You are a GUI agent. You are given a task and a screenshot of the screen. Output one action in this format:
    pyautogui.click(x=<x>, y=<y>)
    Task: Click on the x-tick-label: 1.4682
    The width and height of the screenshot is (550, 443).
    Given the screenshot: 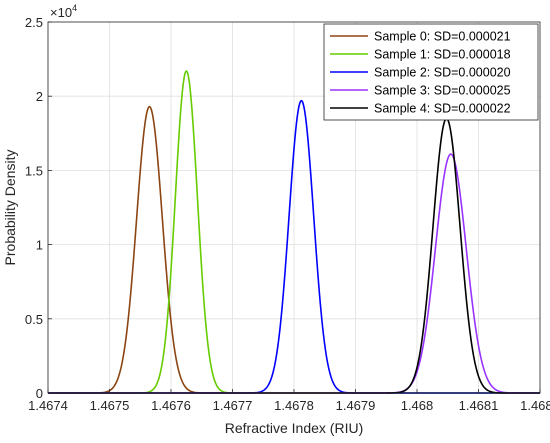 What is the action you would take?
    pyautogui.click(x=535, y=405)
    